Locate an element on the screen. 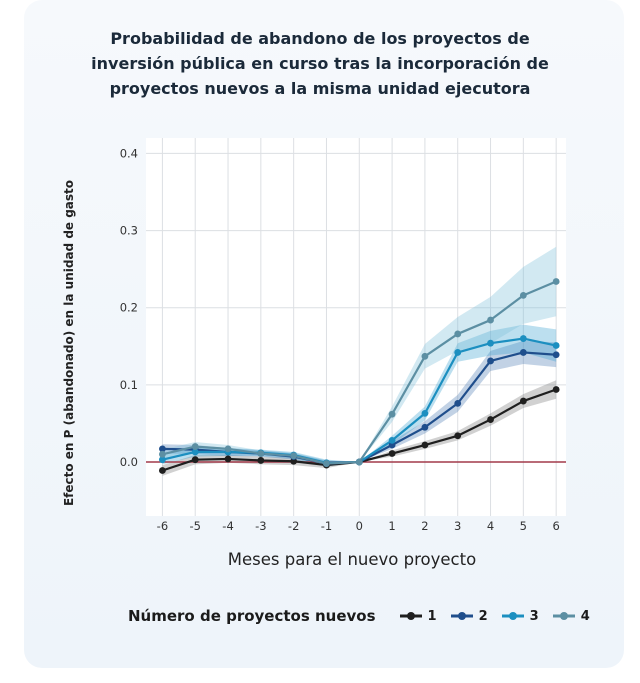  y-tick-label: 0.2 is located at coordinates (129, 308).